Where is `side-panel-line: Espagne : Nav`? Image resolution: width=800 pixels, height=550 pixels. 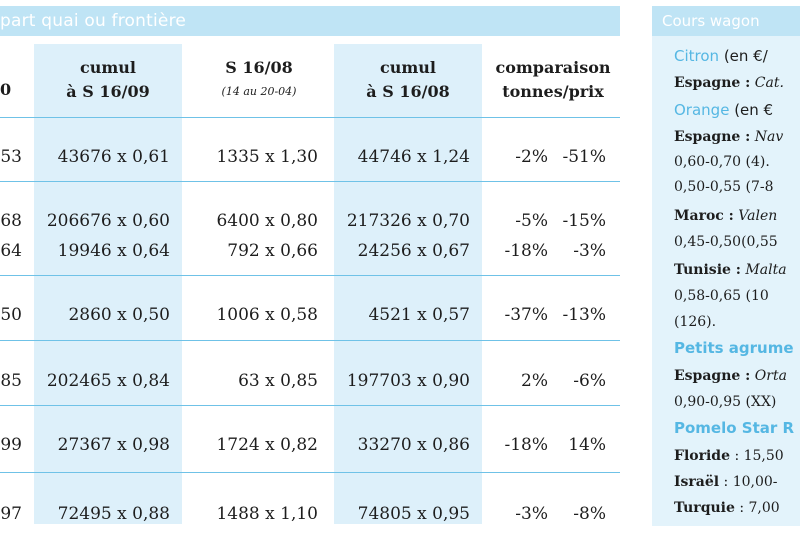
side-panel-line: Espagne : Nav is located at coordinates (729, 137).